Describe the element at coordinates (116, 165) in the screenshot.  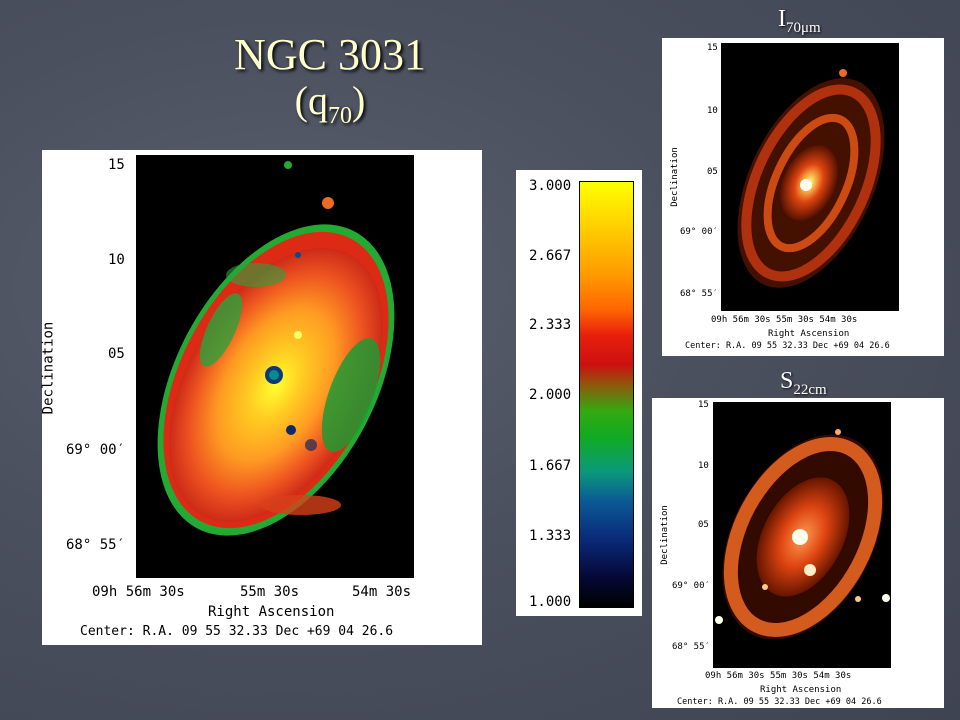
I see `main-ytick: 15` at that location.